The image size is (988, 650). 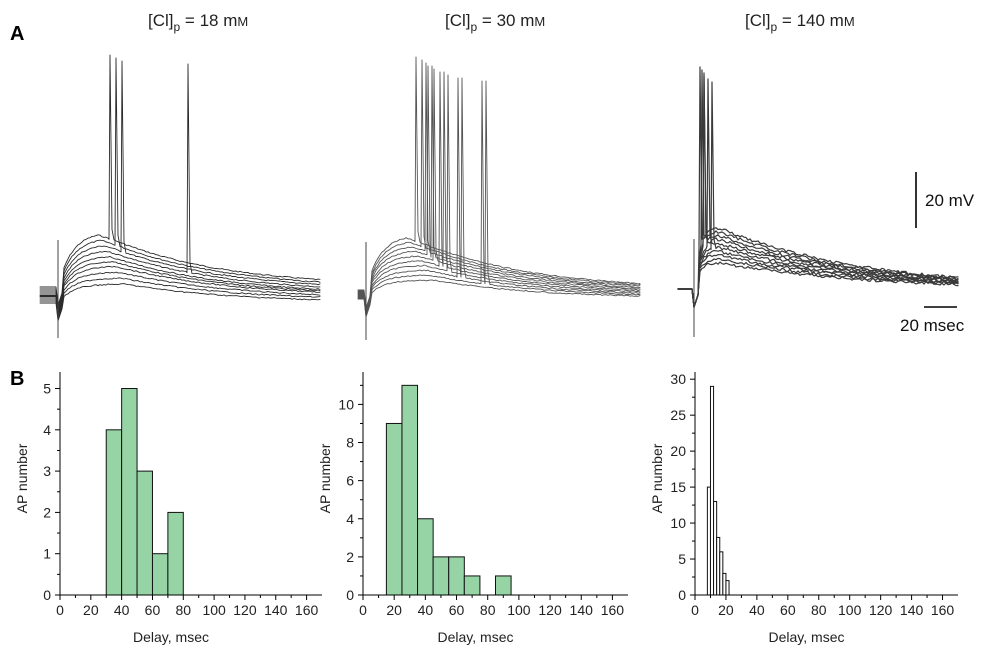 I want to click on panel-a-label: A, so click(x=17, y=34).